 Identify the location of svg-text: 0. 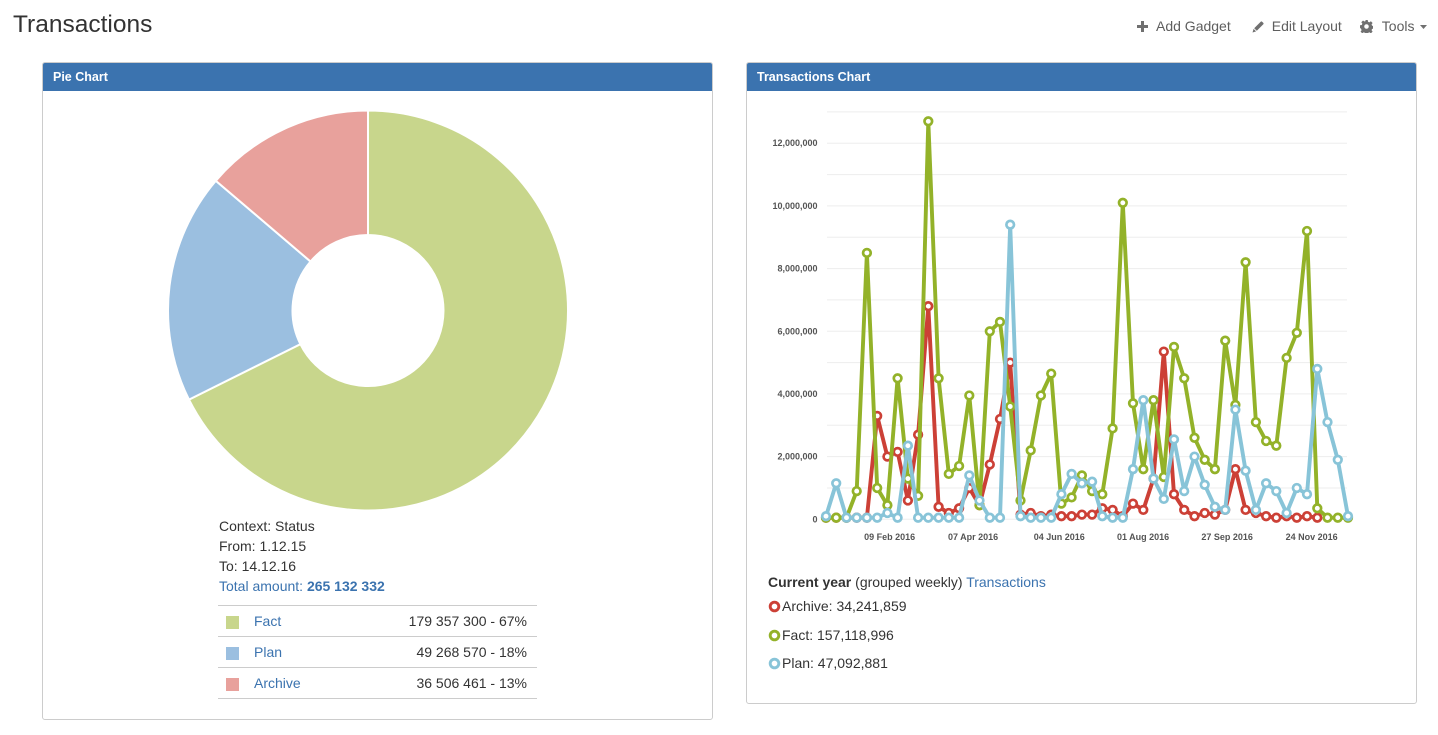
(814, 519).